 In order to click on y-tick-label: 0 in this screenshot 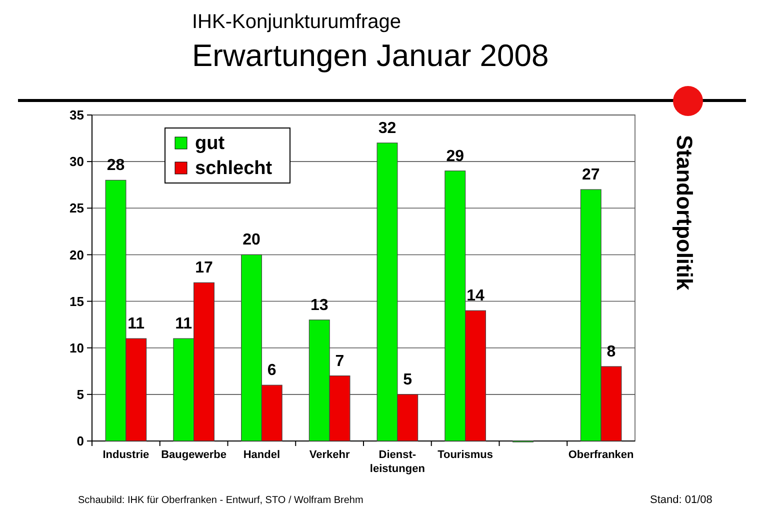, I will do `click(80, 441)`.